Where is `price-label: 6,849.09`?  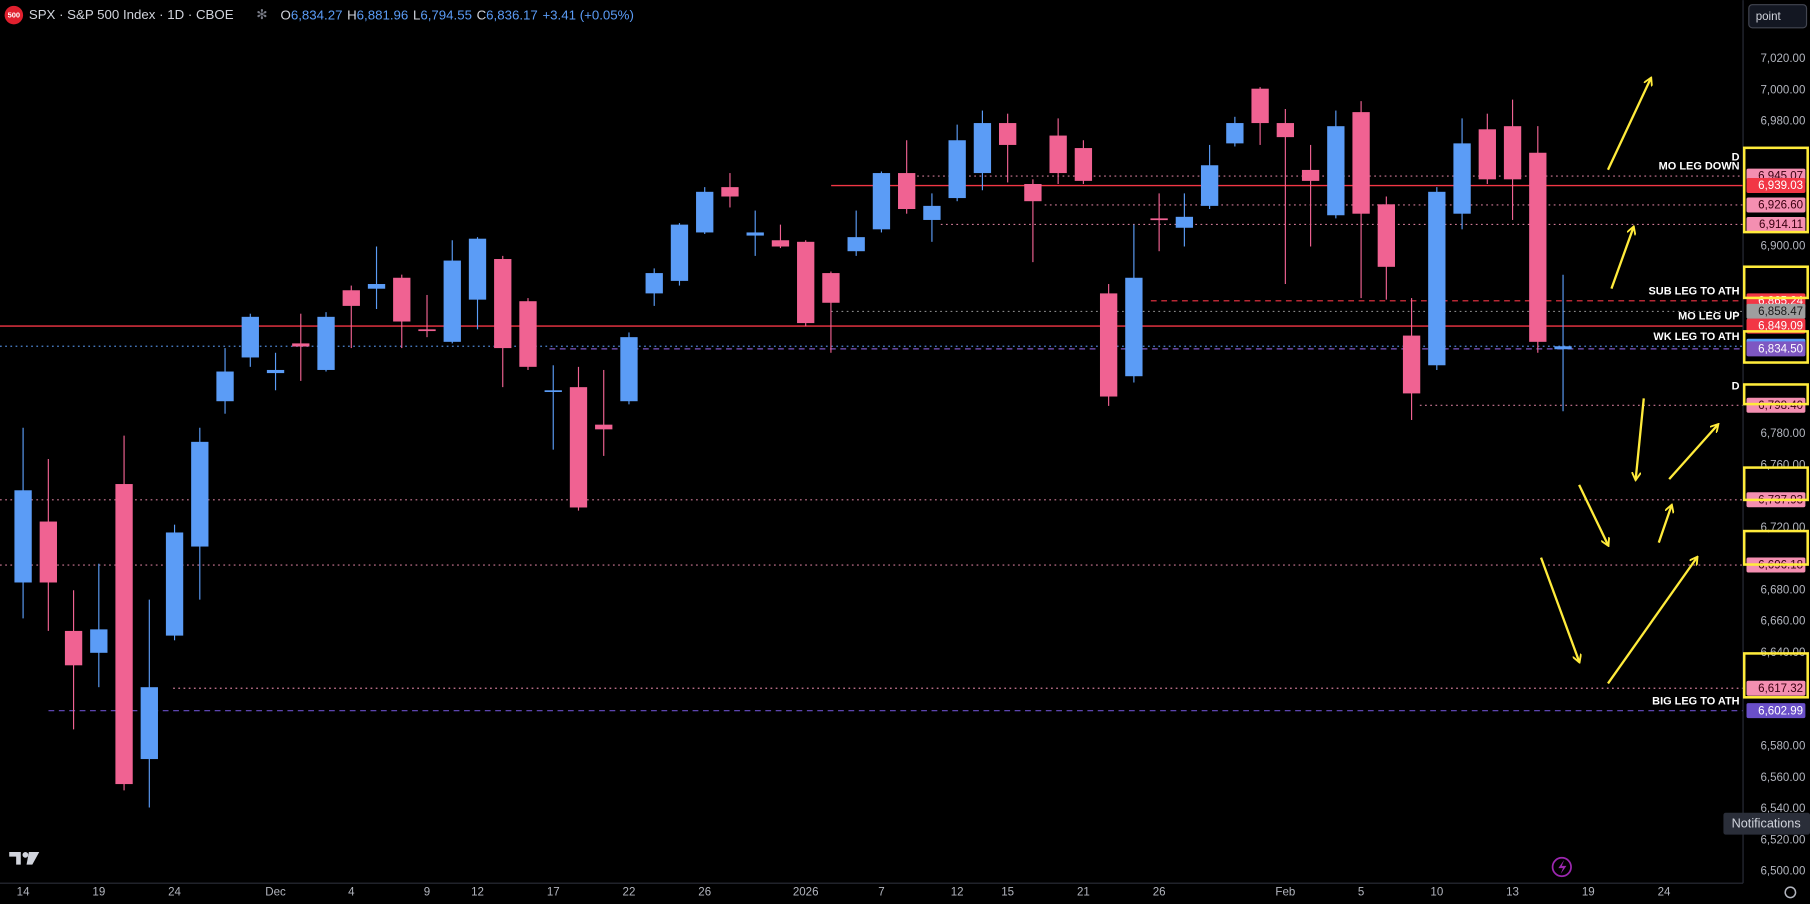 price-label: 6,849.09 is located at coordinates (1780, 327).